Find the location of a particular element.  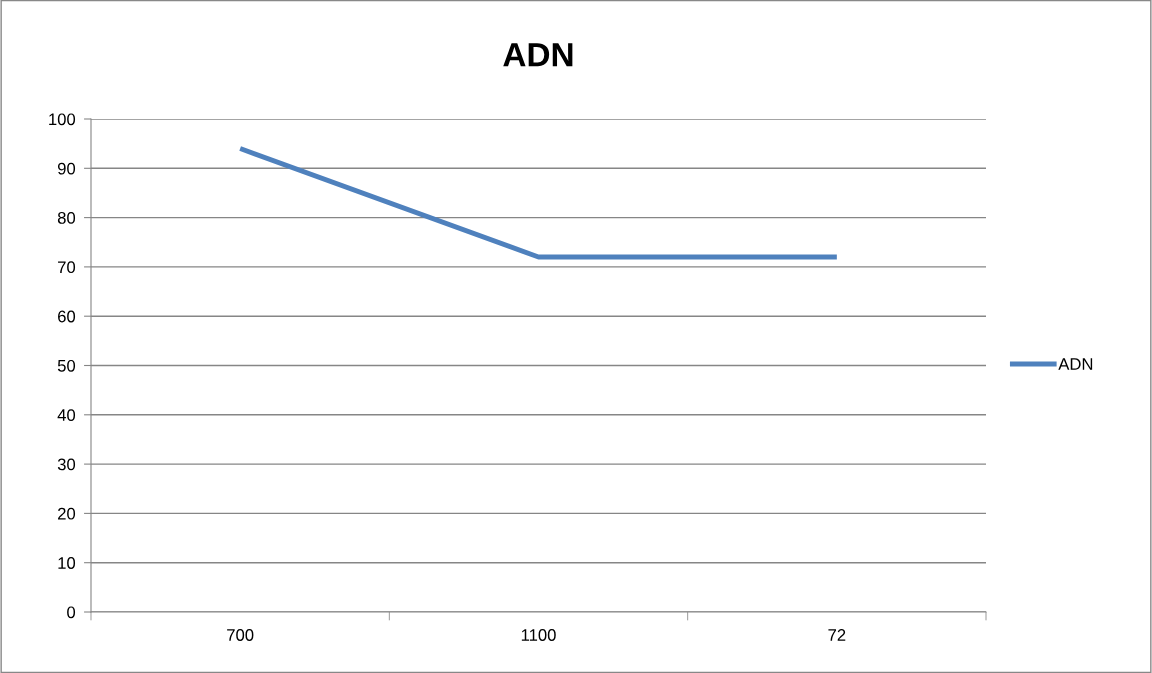

x-tick-label: 72 is located at coordinates (837, 635).